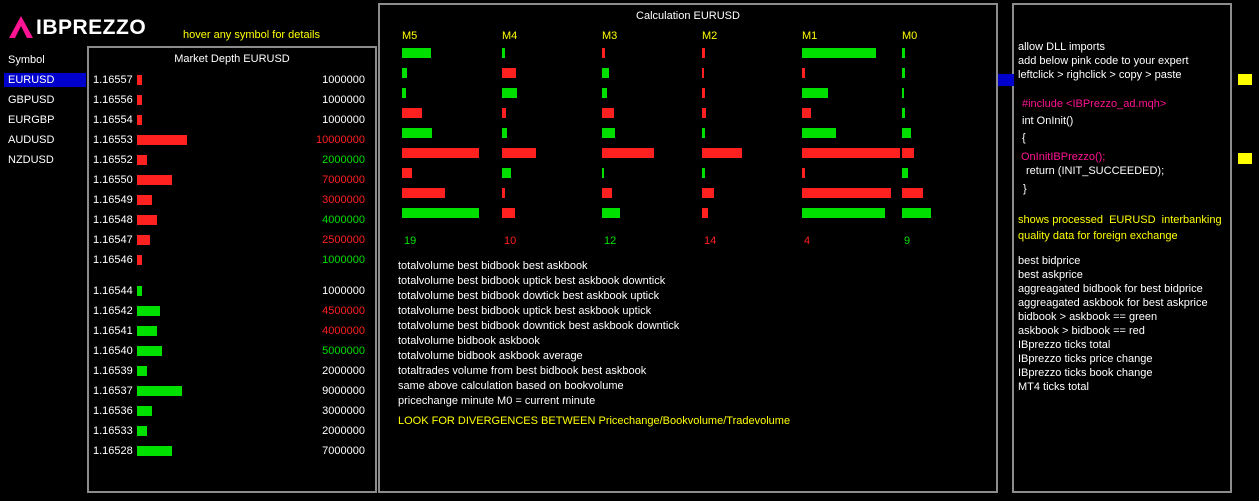 This screenshot has width=1259, height=501. Describe the element at coordinates (232, 59) in the screenshot. I see `market-depth-title: Market Depth EURUSD` at that location.